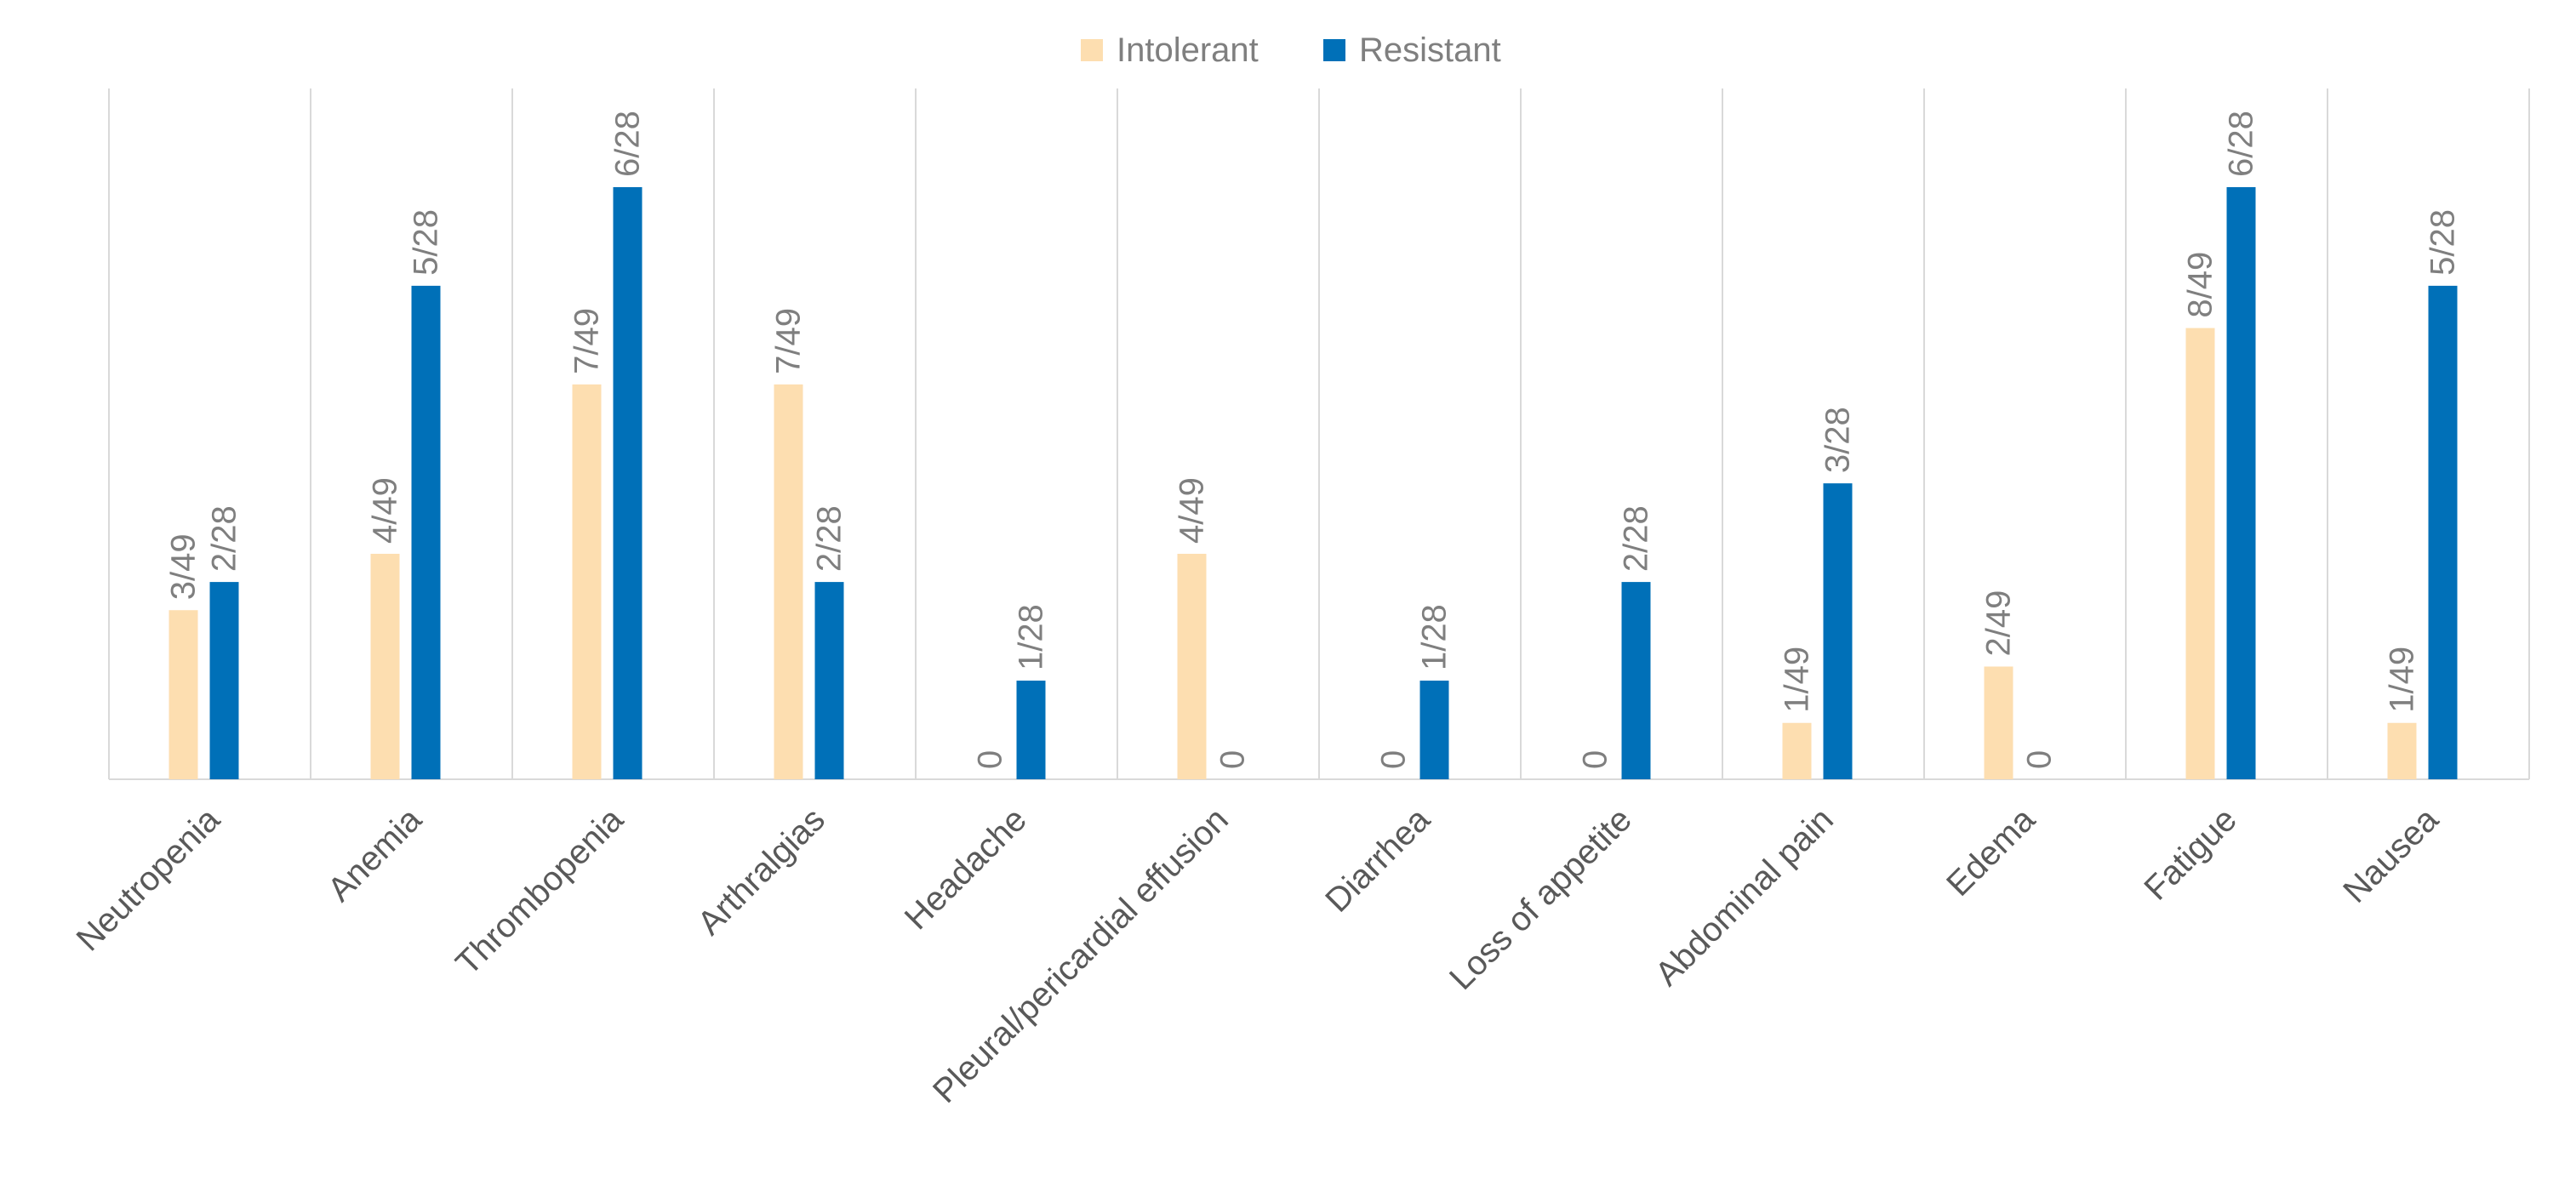  What do you see at coordinates (375, 855) in the screenshot?
I see `x-tick-label: Anemia` at bounding box center [375, 855].